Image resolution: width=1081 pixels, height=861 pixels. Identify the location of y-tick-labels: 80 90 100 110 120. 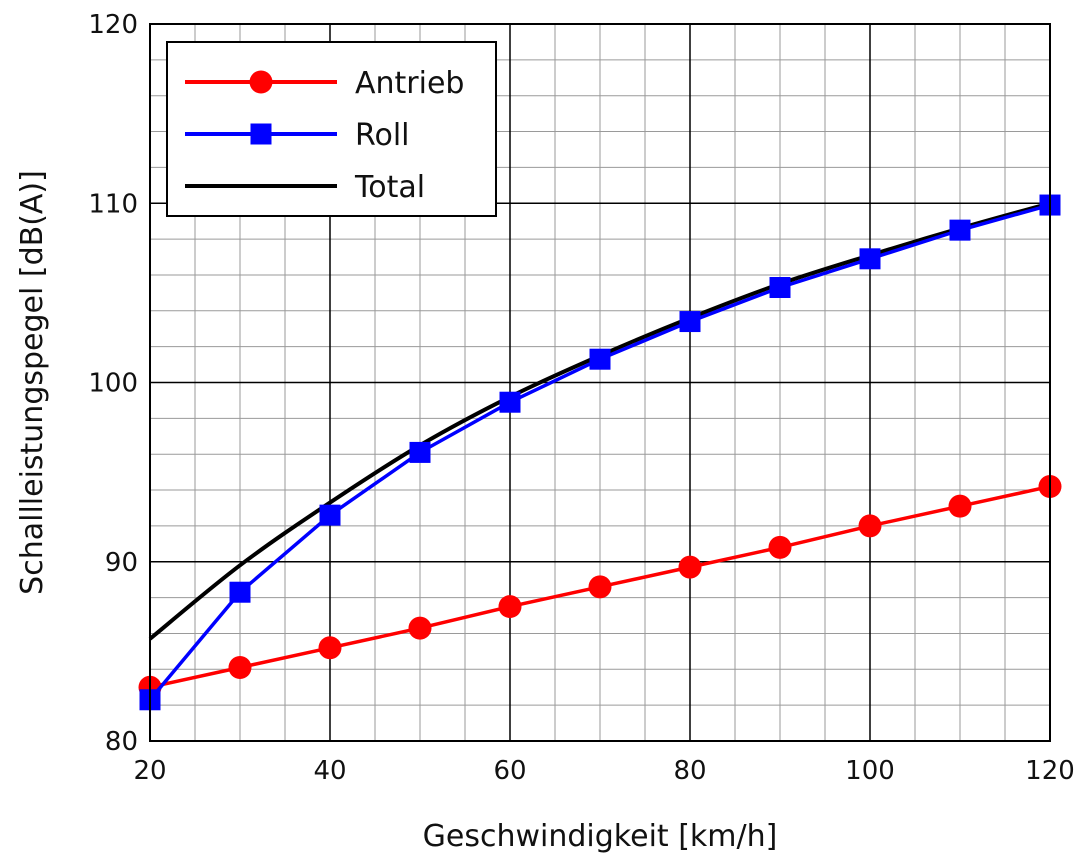
(113, 383).